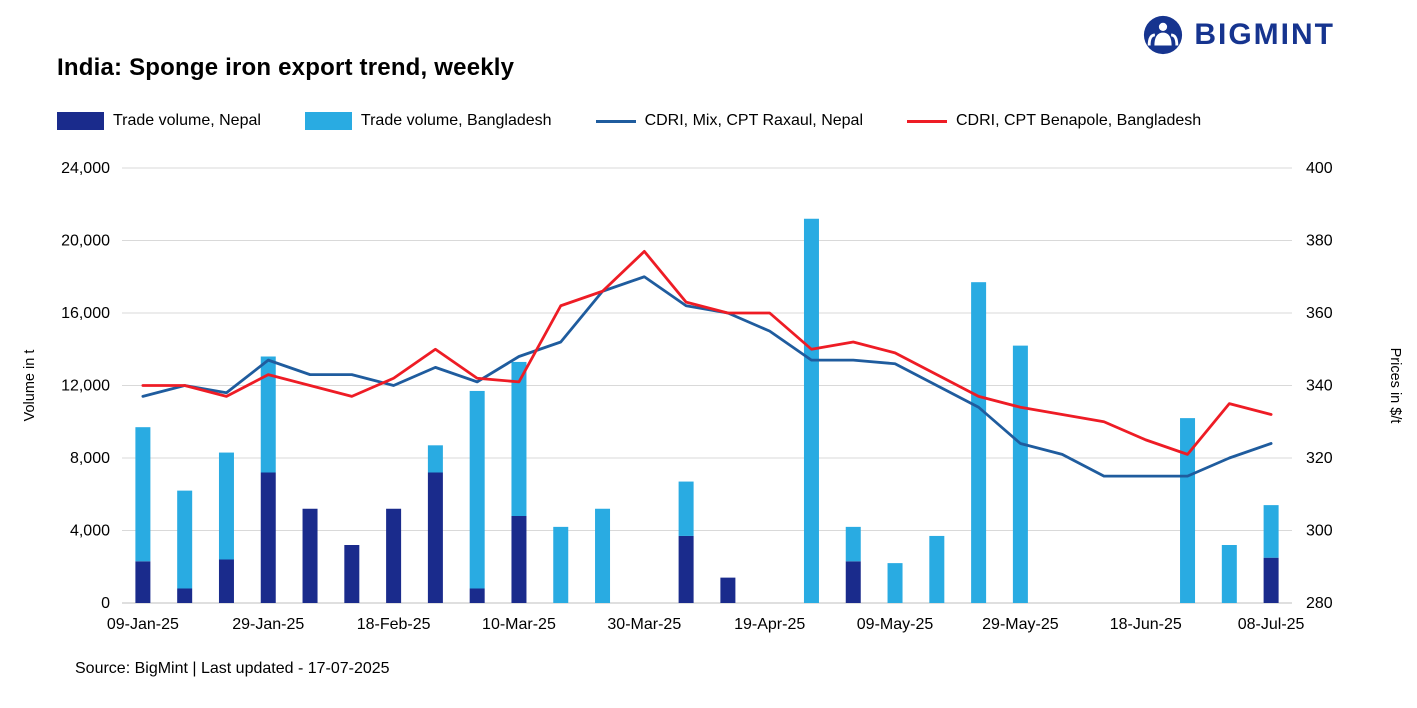 The width and height of the screenshot is (1417, 708). I want to click on legend-label-bangladesh-volume: Trade volume, Bangladesh, so click(456, 120).